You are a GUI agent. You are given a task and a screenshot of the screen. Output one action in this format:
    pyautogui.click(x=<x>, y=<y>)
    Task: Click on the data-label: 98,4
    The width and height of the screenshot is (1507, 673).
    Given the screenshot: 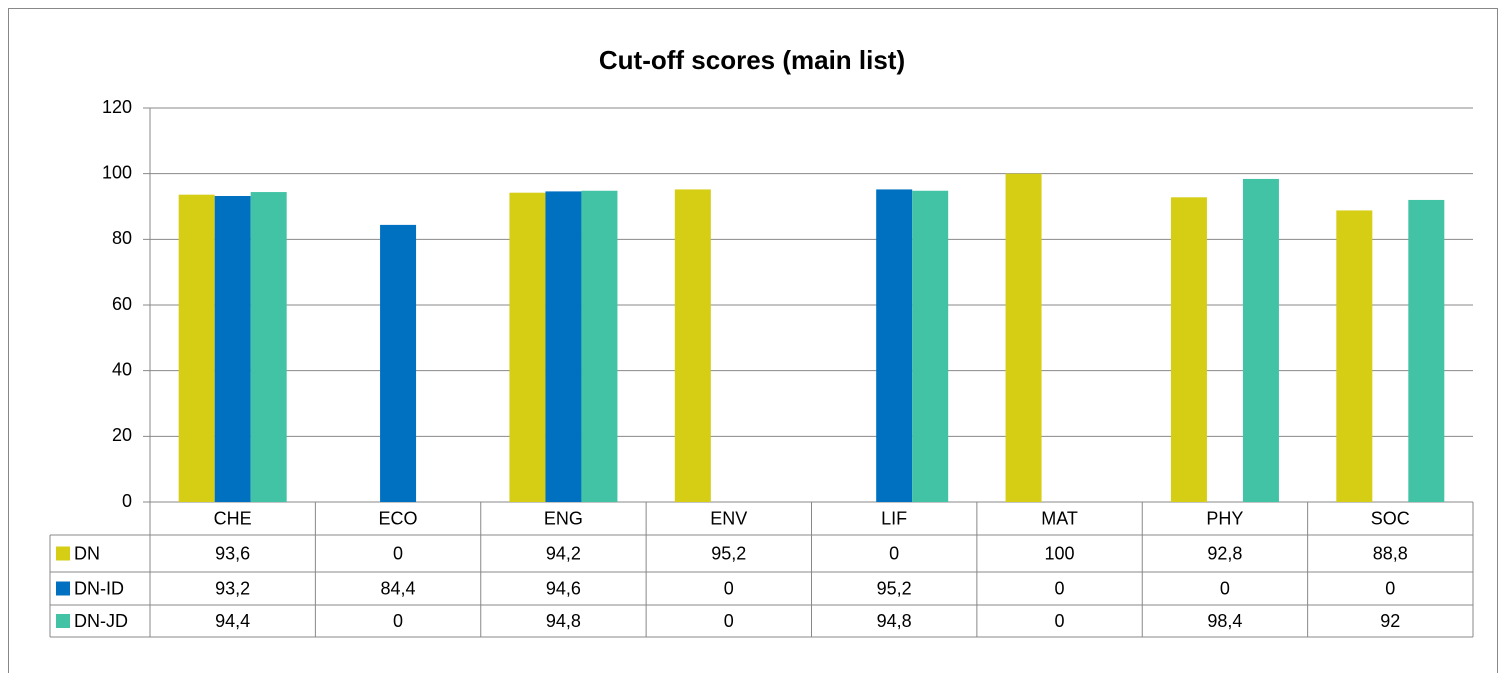 What is the action you would take?
    pyautogui.click(x=1224, y=621)
    